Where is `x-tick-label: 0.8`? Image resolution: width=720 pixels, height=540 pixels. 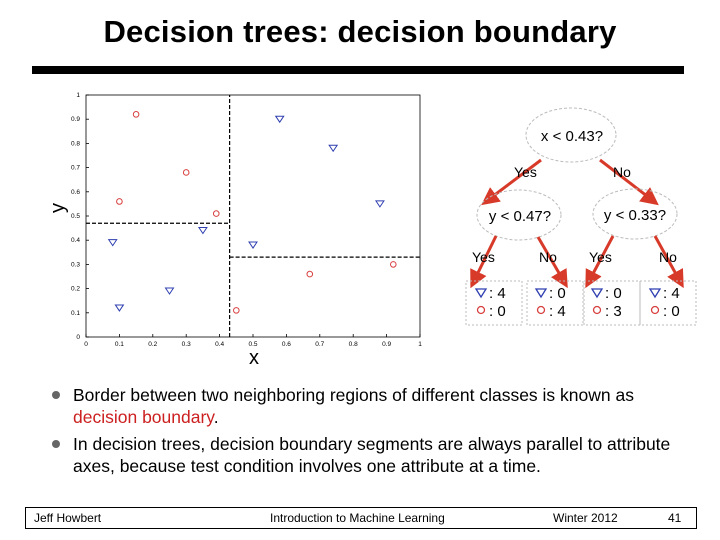
x-tick-label: 0.8 is located at coordinates (353, 344).